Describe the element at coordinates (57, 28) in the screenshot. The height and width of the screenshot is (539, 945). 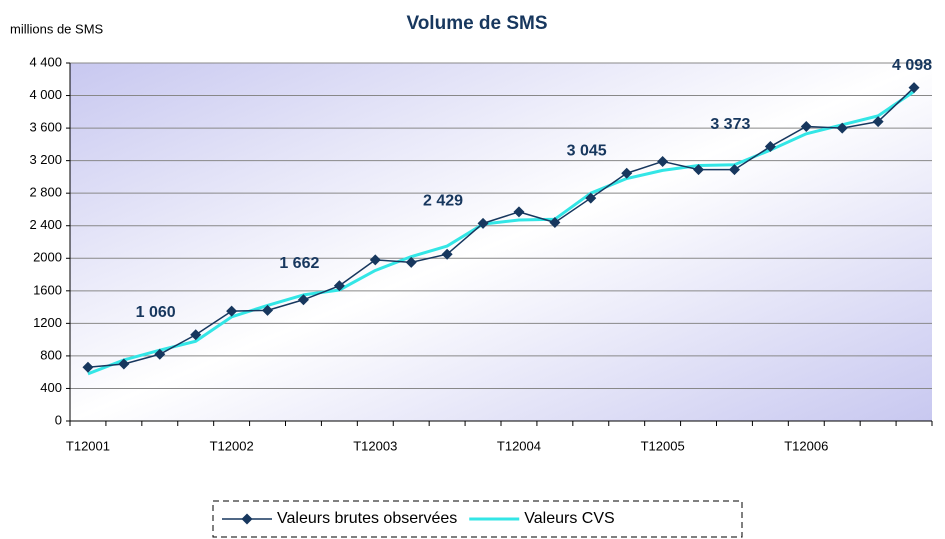
I see `unit-label: millions de SMS` at that location.